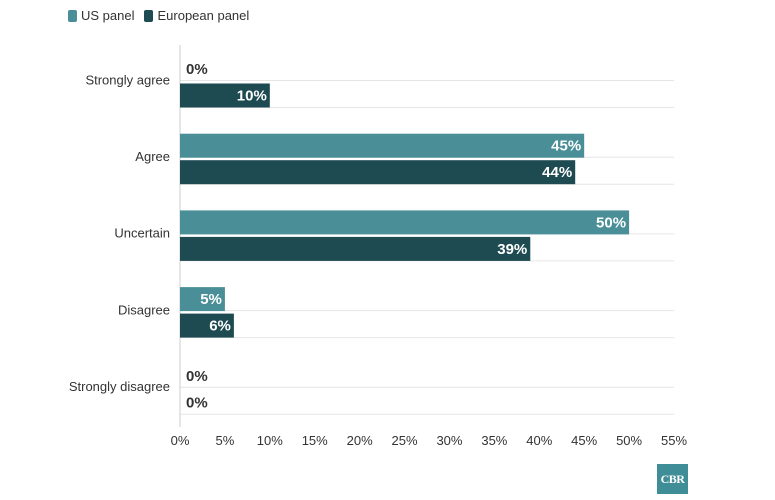 Image resolution: width=775 pixels, height=500 pixels. Describe the element at coordinates (566, 146) in the screenshot. I see `data-label-us: 45%` at that location.